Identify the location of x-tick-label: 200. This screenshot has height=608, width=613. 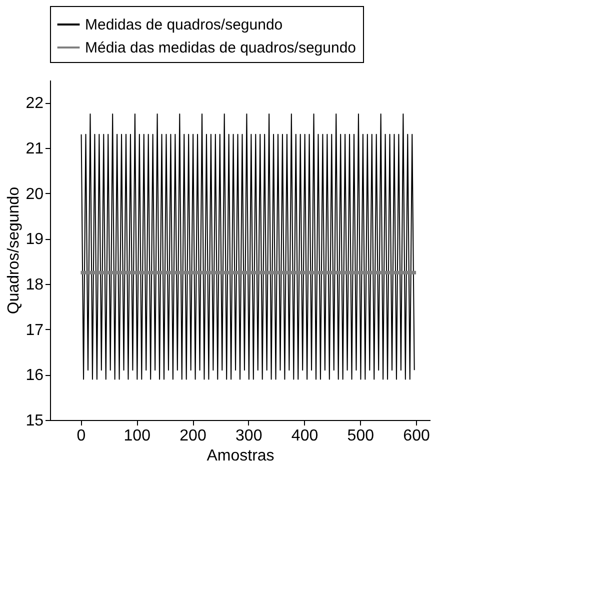
(193, 436).